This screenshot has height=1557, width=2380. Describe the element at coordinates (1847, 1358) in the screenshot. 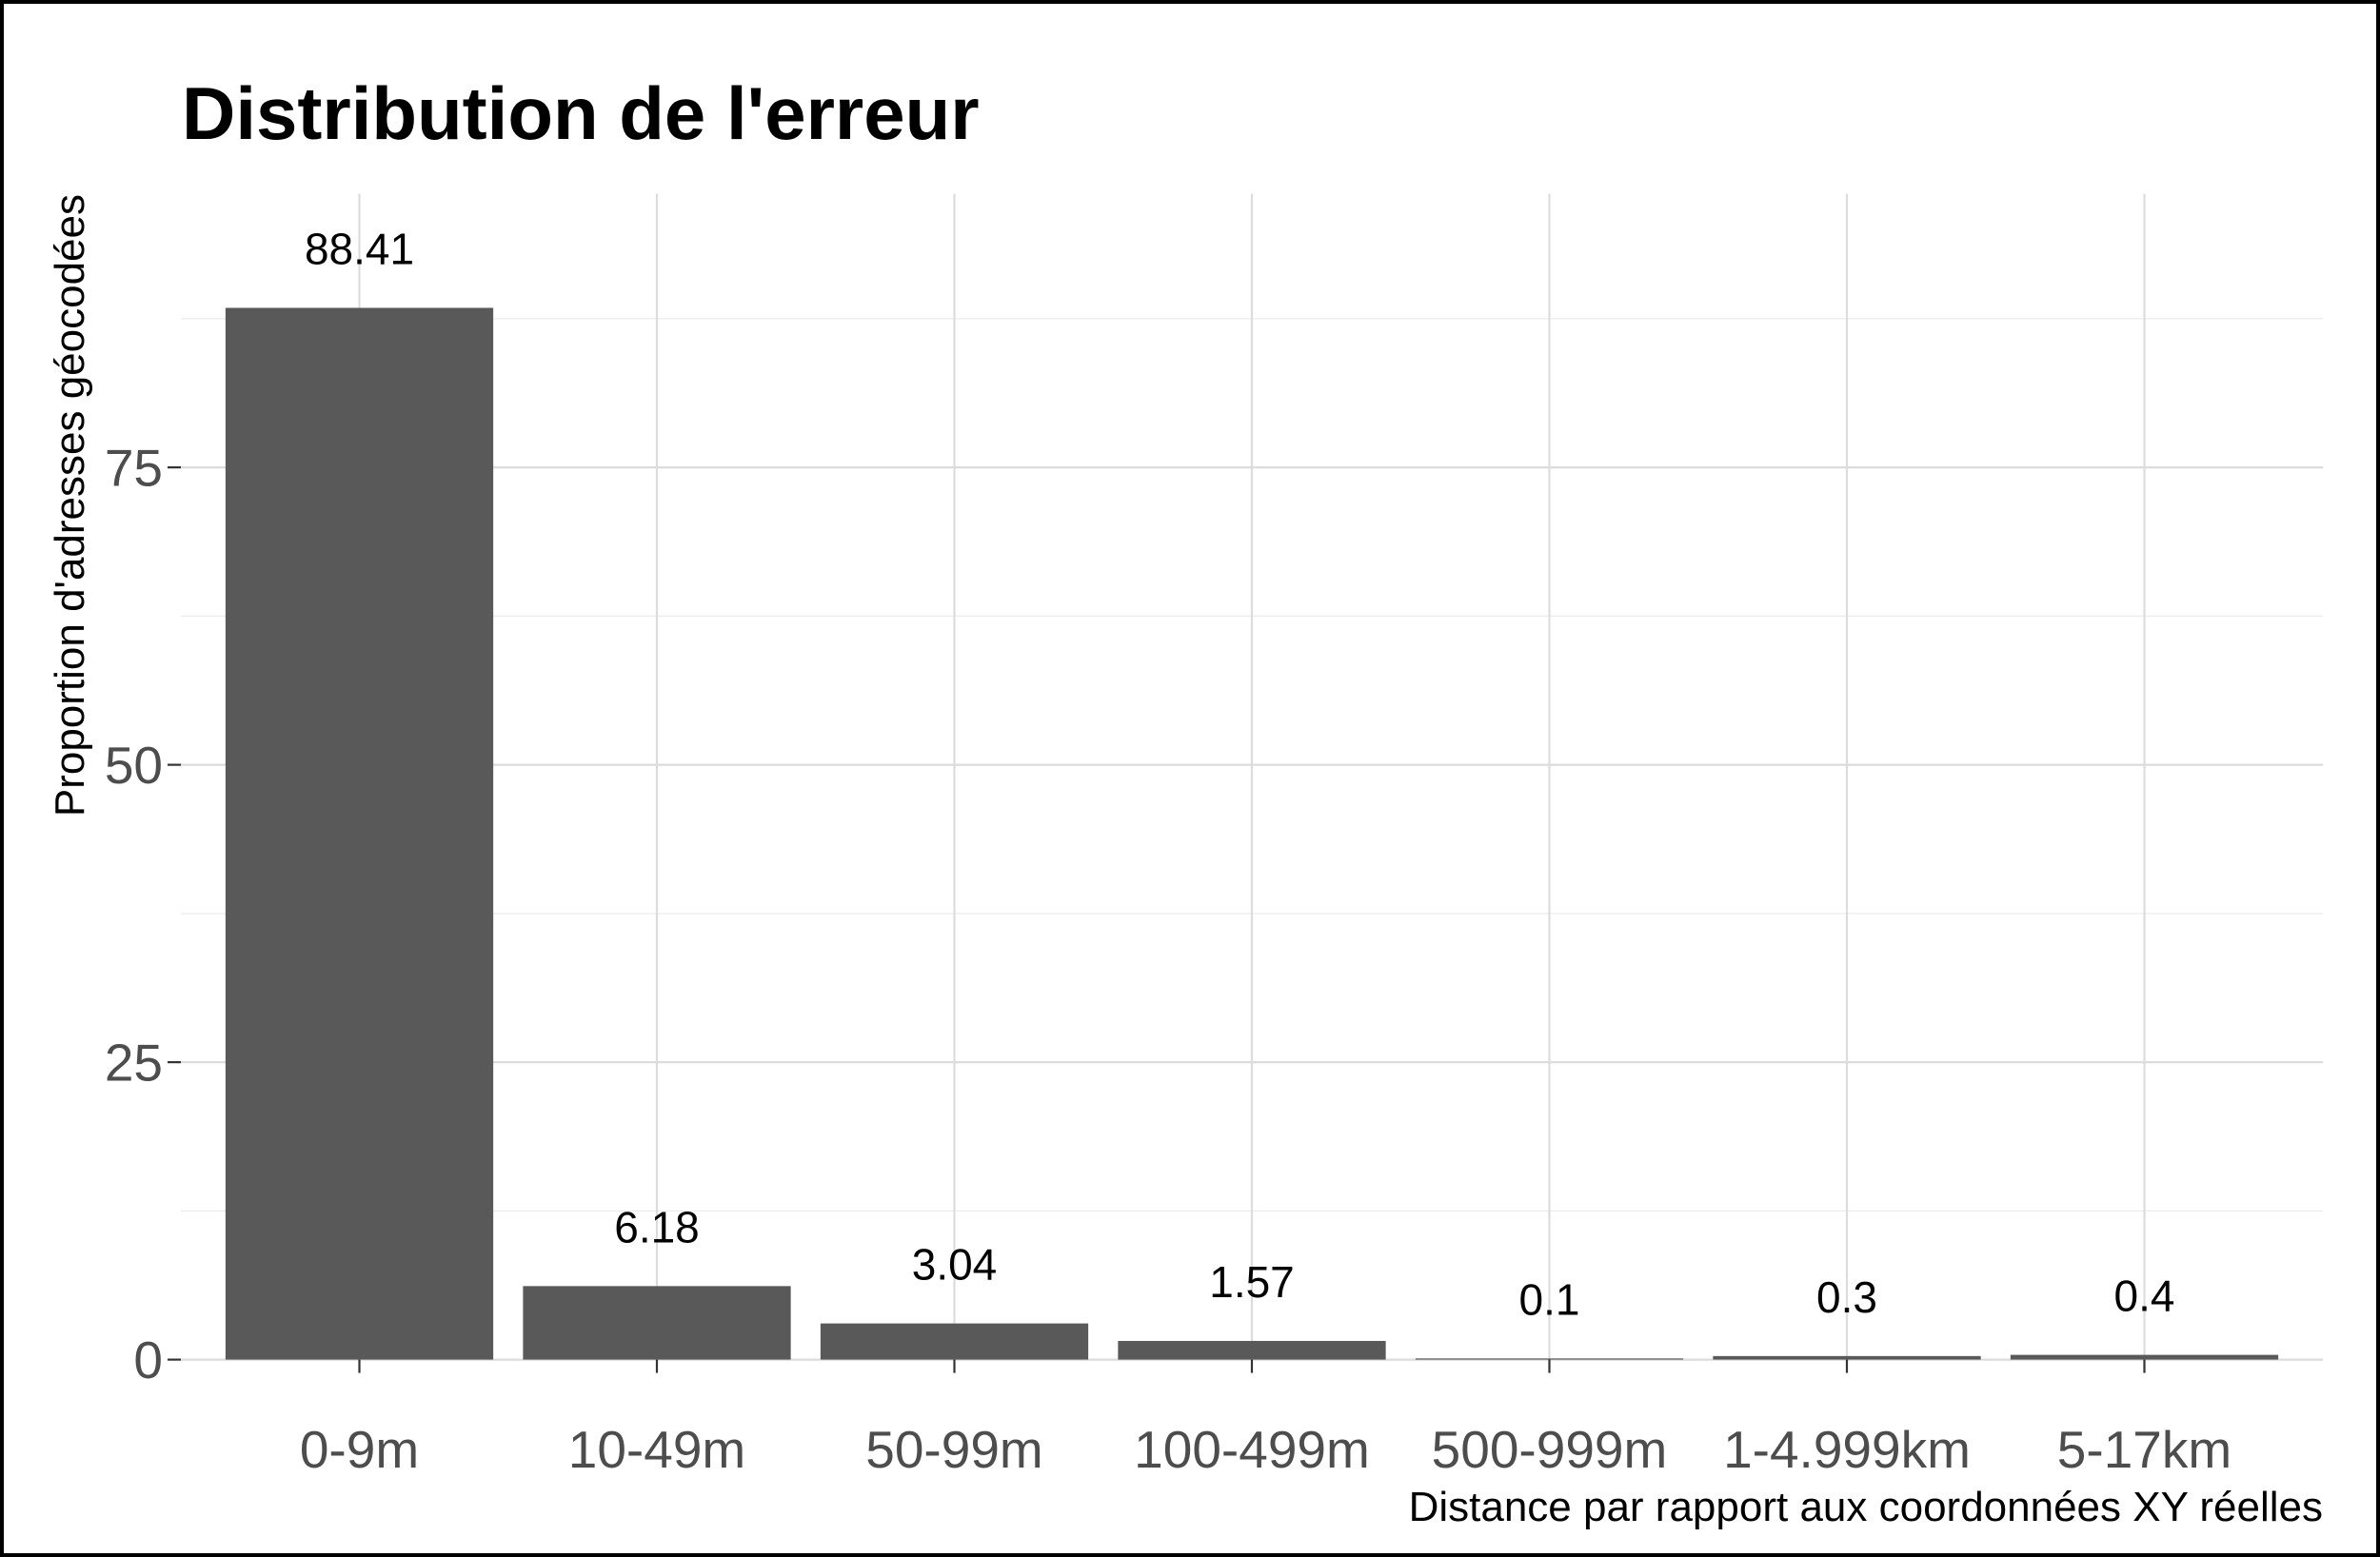

I see `bar-1-4-999km` at that location.